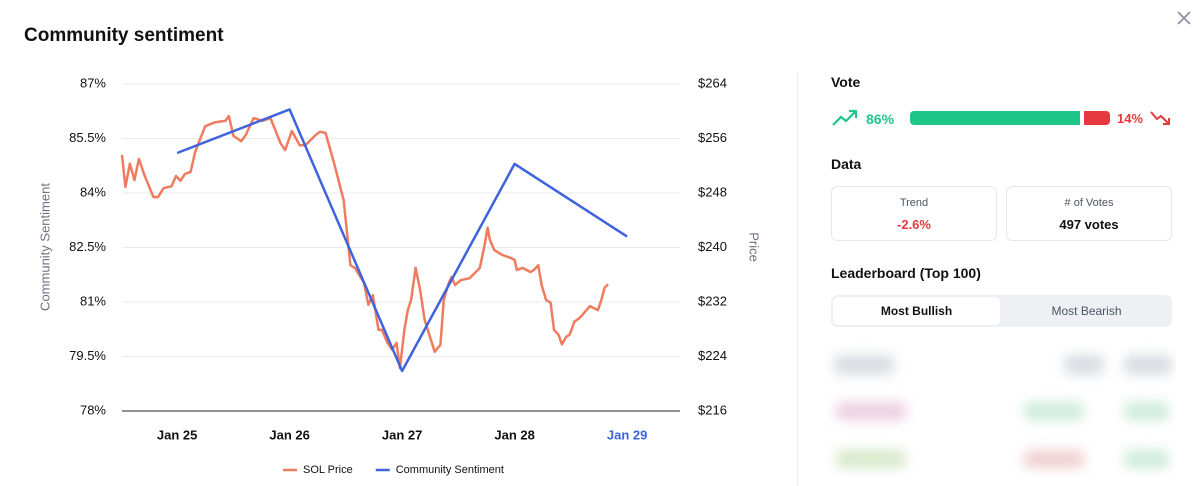  Describe the element at coordinates (1089, 224) in the screenshot. I see `card-value: 497 votes` at that location.